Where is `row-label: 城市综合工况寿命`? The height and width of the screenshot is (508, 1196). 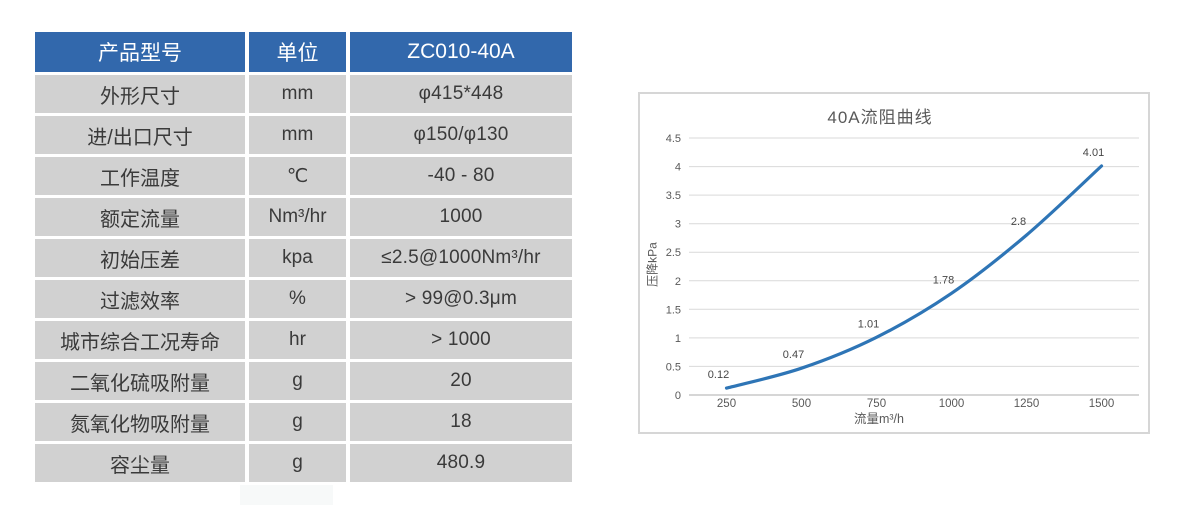
row-label: 城市综合工况寿命 is located at coordinates (140, 340).